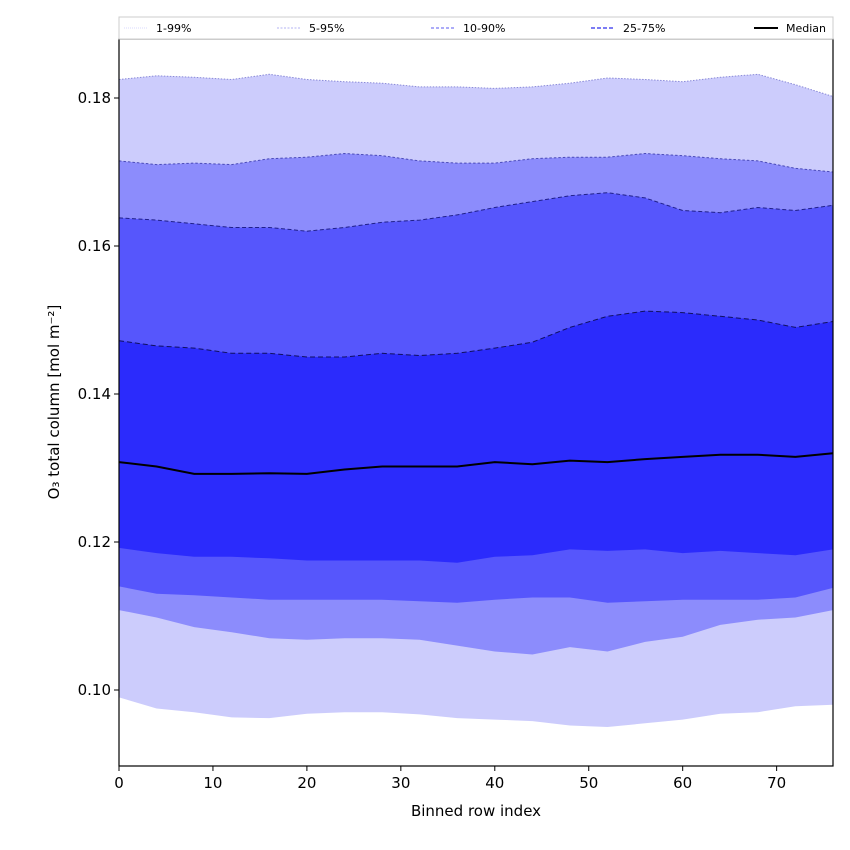 The image size is (850, 850). I want to click on legend-label: 1-99%, so click(173, 28).